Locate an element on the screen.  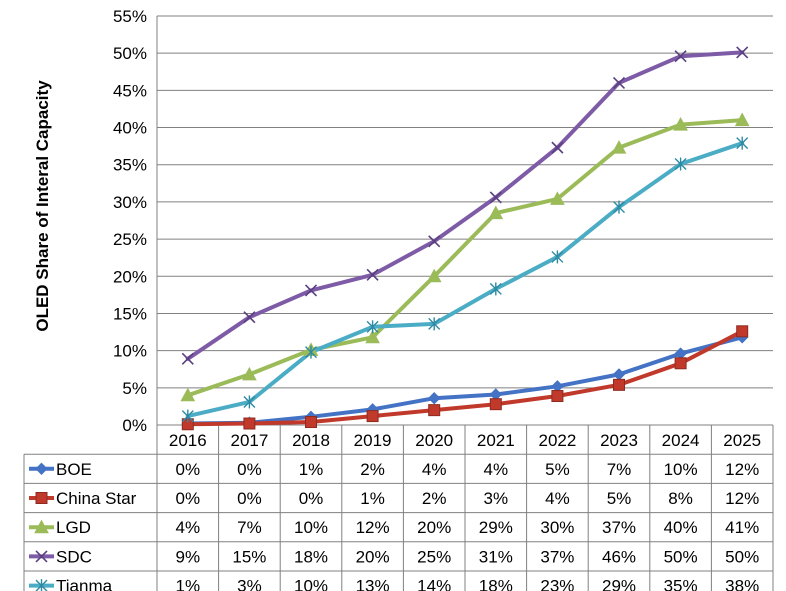
data-label-tianma: 18% is located at coordinates (496, 584).